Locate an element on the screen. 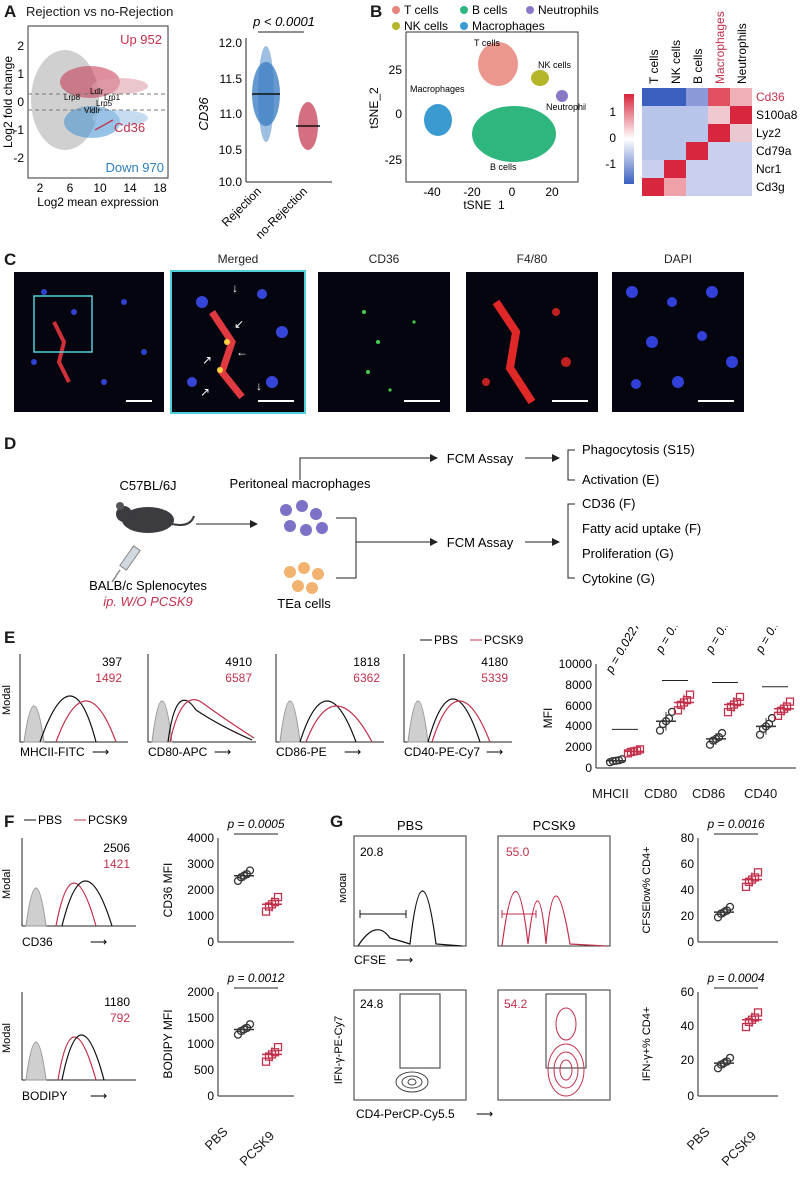 This screenshot has height=1190, width=800. svg-text: CD36 MFI is located at coordinates (168, 890).